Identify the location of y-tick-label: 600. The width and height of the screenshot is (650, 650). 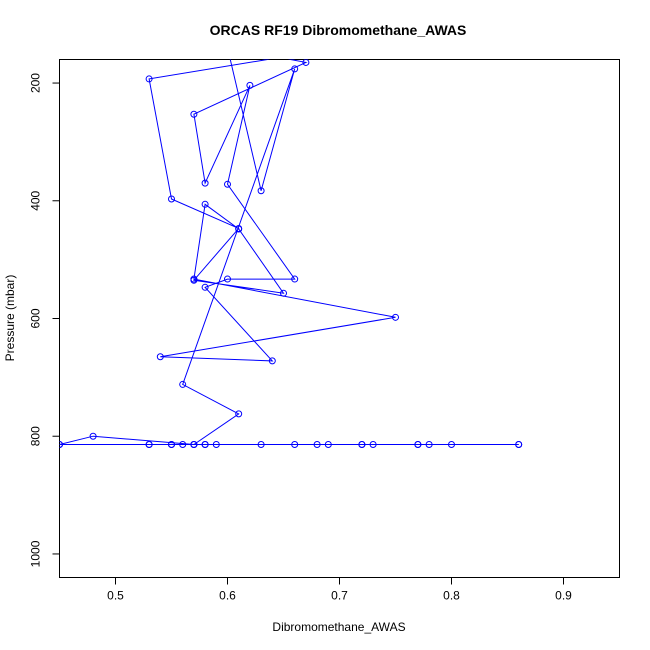
(36, 318).